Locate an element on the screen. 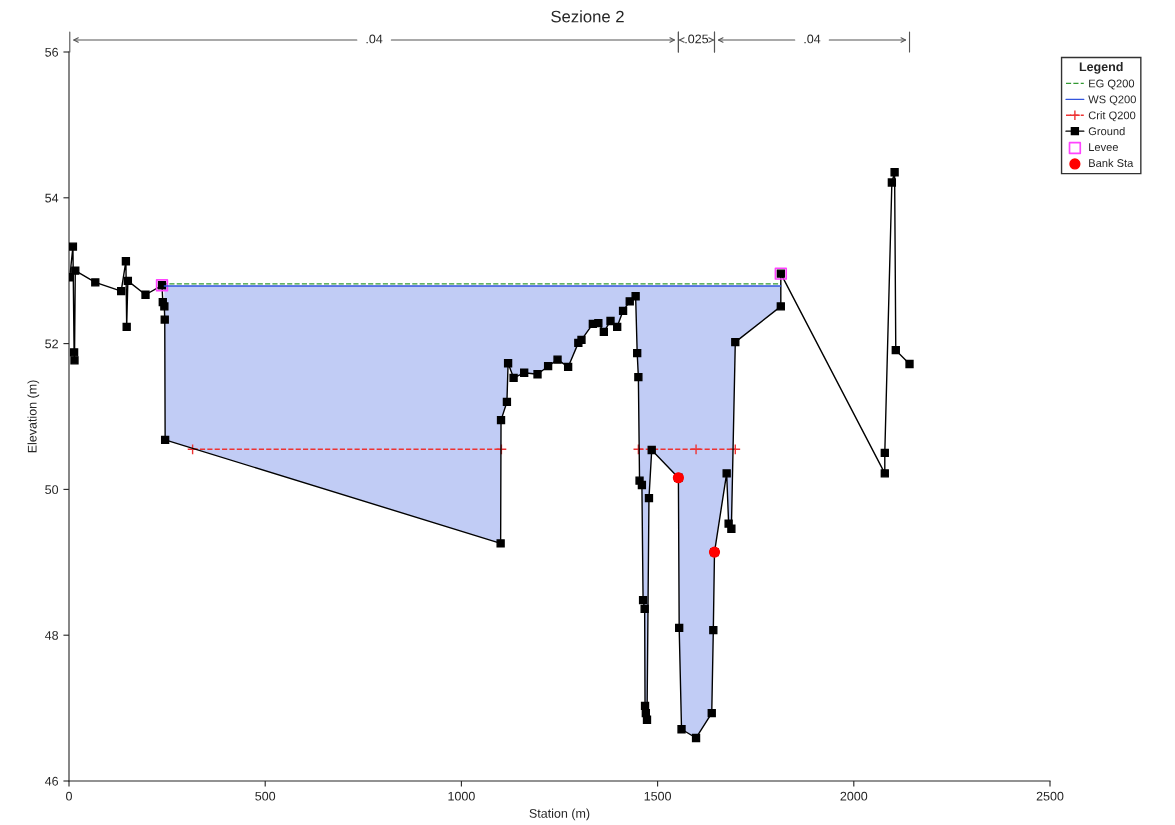 The height and width of the screenshot is (825, 1175). x-tick-label: 500 is located at coordinates (265, 796).